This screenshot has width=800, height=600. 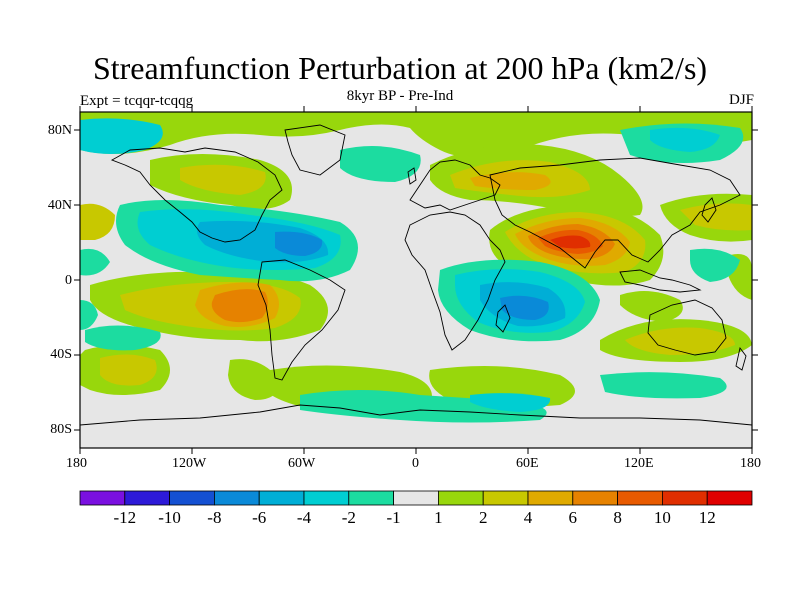 I want to click on season-label: DJF, so click(x=741, y=100).